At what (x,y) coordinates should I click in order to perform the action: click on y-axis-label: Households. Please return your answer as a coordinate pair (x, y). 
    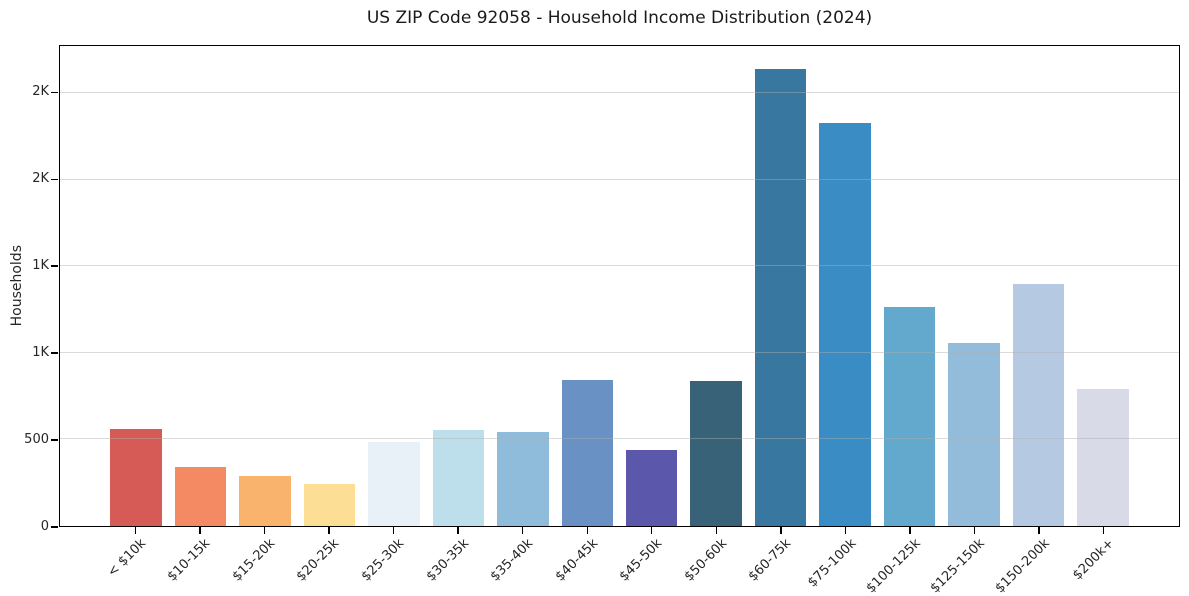
    Looking at the image, I should click on (17, 286).